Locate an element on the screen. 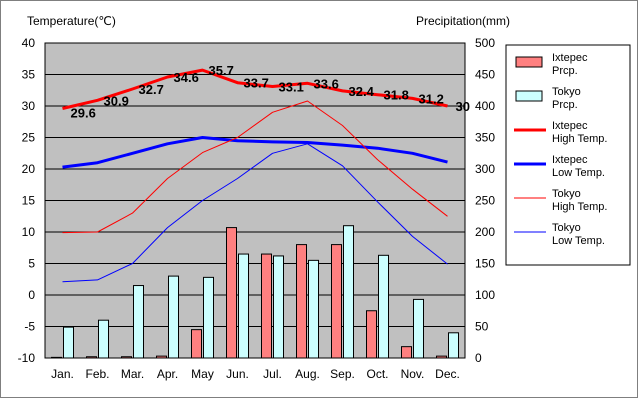 The height and width of the screenshot is (400, 640). ixtepec-high-line is located at coordinates (255, 89).